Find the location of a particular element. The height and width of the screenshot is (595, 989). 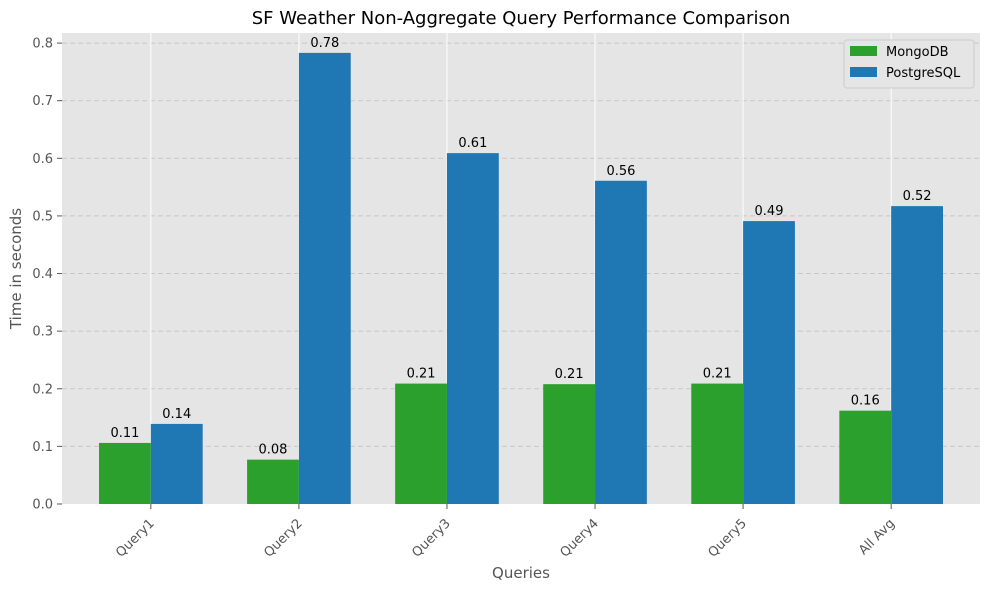

x-tick-label: All Avg is located at coordinates (877, 537).